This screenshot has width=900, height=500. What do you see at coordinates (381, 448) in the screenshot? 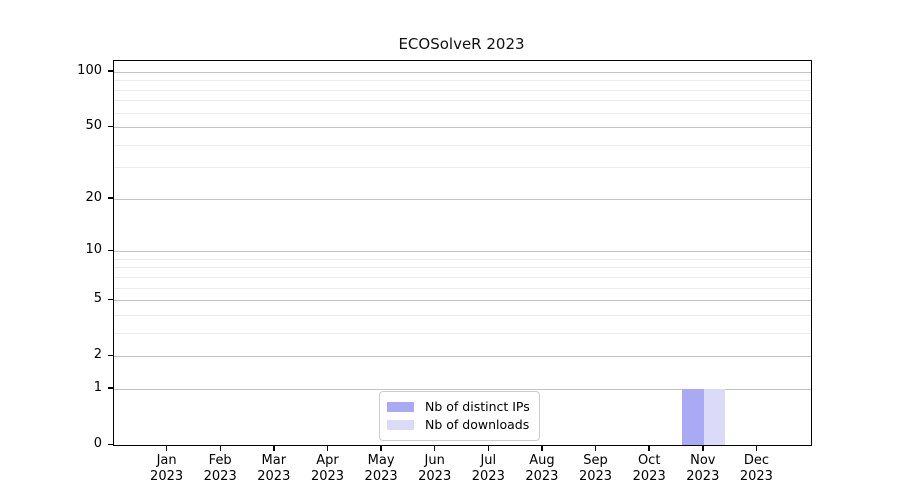
I see `x-tick-may` at bounding box center [381, 448].